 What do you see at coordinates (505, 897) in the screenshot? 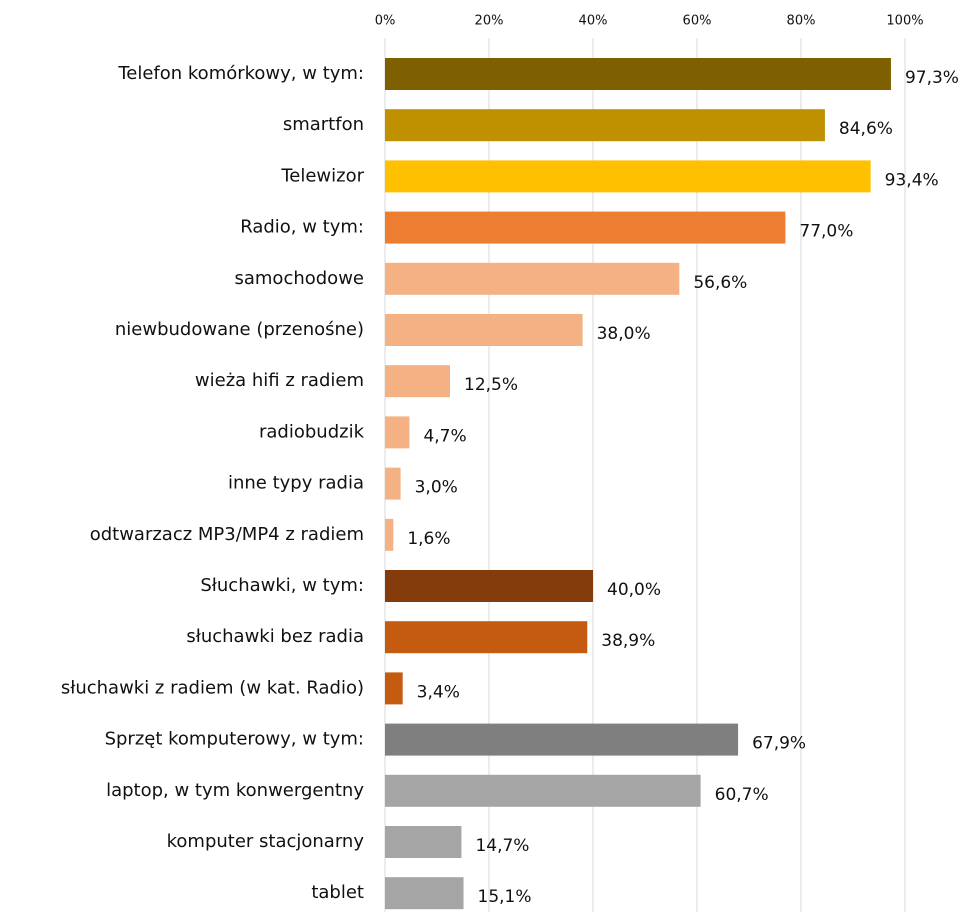
I see `value-label: 15,1%` at bounding box center [505, 897].